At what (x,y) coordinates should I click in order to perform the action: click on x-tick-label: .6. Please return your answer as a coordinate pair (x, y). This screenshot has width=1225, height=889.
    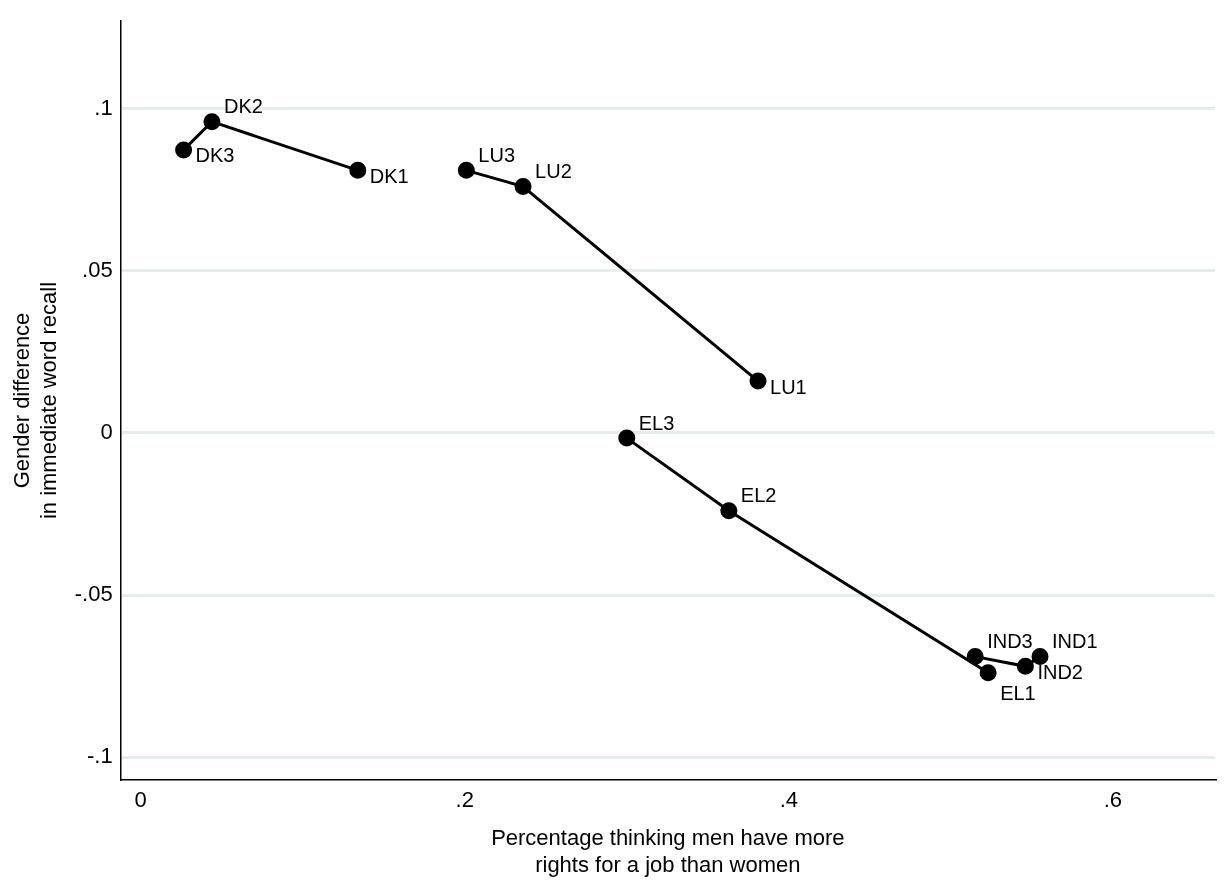
    Looking at the image, I should click on (1113, 800).